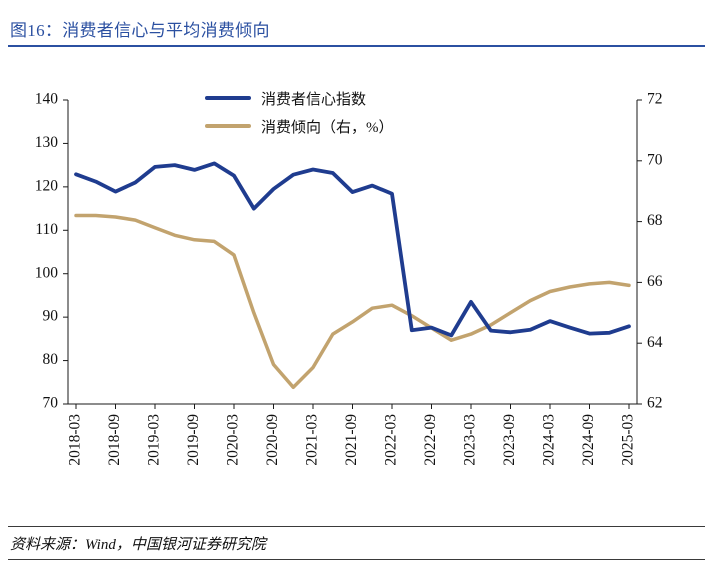 This screenshot has height=566, width=713. What do you see at coordinates (351, 440) in the screenshot?
I see `svg-text: 2021-09` at bounding box center [351, 440].